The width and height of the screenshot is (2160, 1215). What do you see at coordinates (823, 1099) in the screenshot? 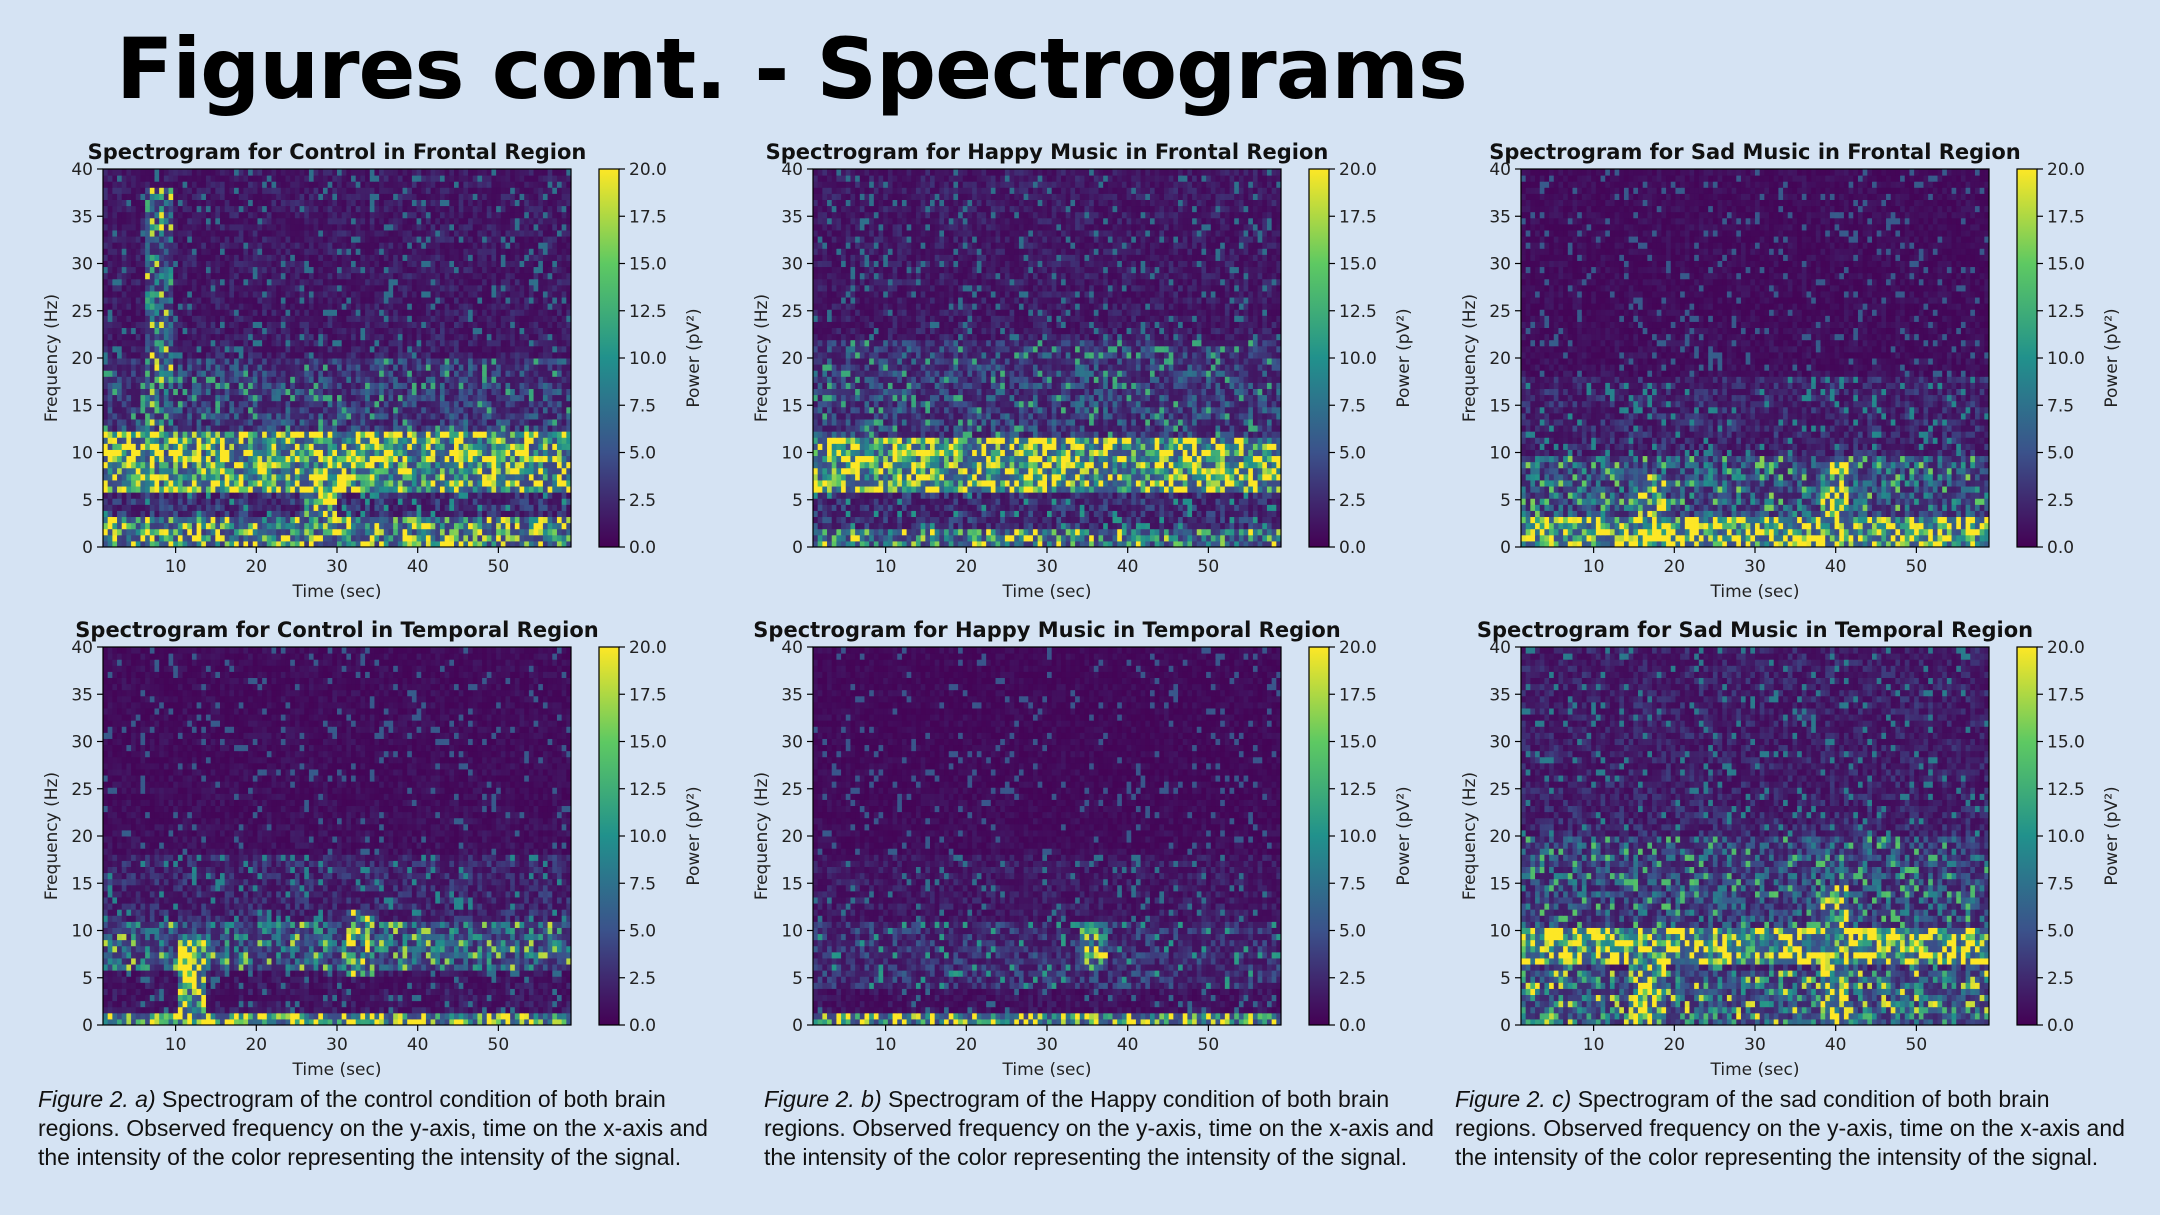
I see `caption-figure-label: Figure 2. b)` at bounding box center [823, 1099].